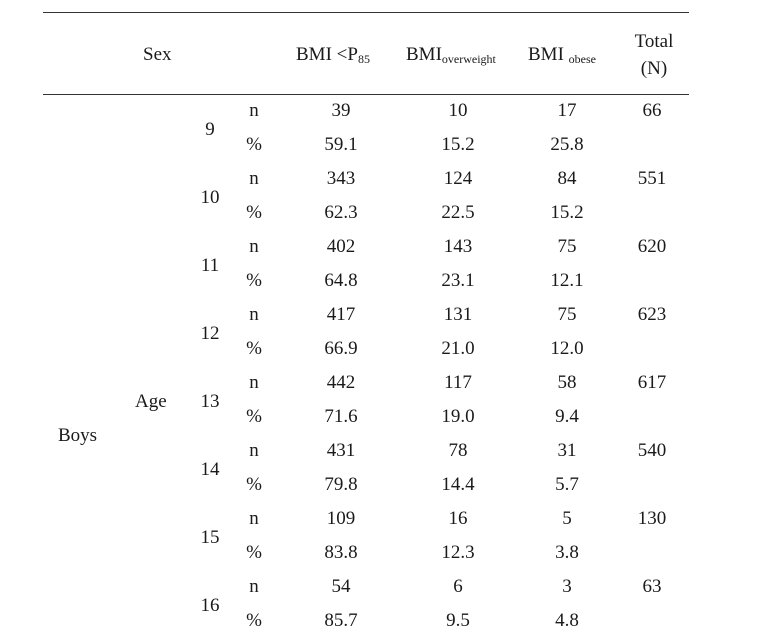 This screenshot has width=768, height=639. Describe the element at coordinates (327, 54) in the screenshot. I see `header-bmi-below-p85-main: BMI <P` at that location.